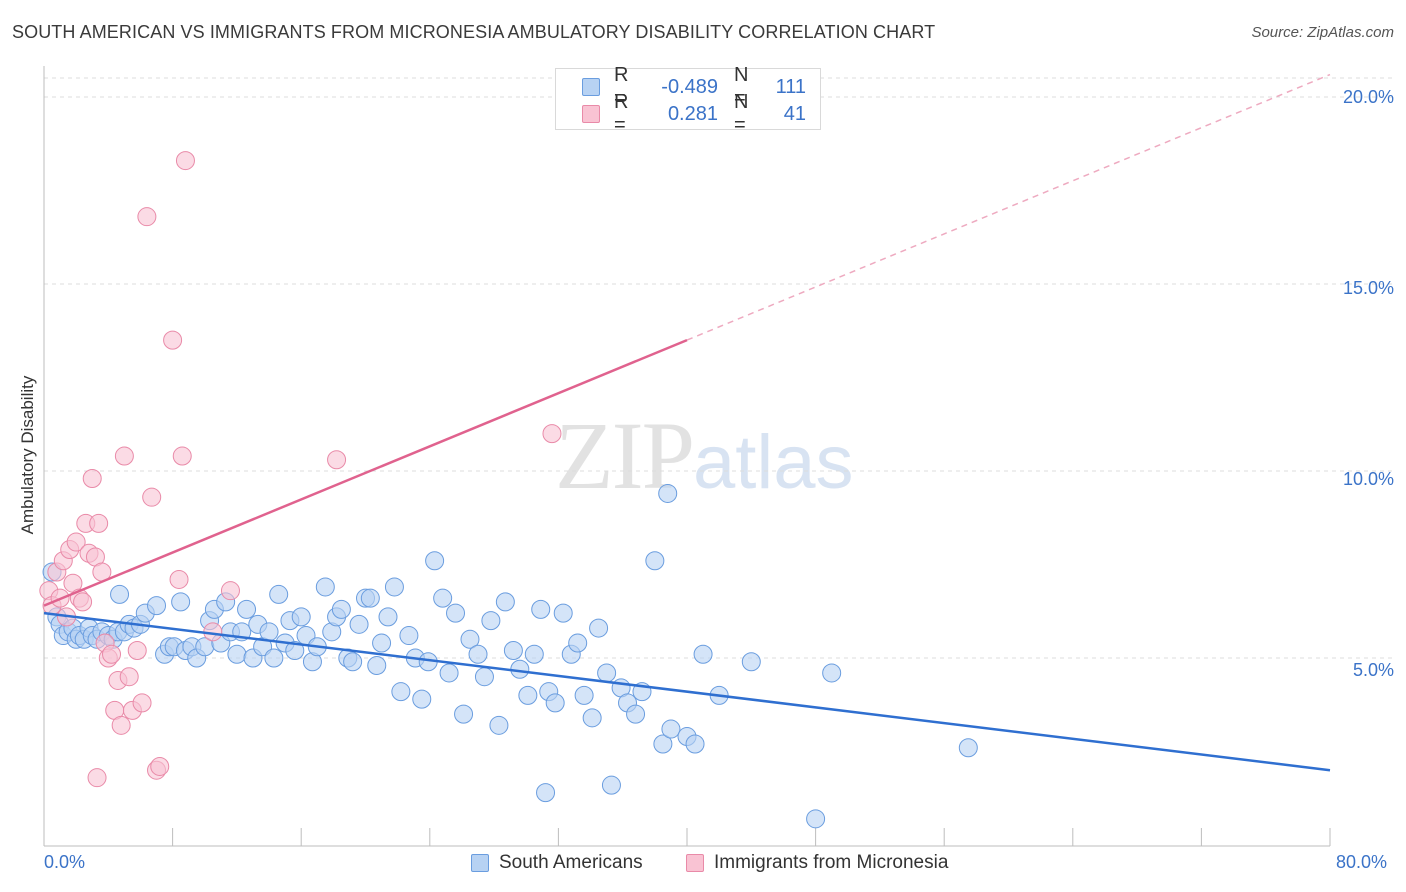 The height and width of the screenshot is (892, 1406). Describe the element at coordinates (794, 113) in the screenshot. I see `n-value: 41` at that location.